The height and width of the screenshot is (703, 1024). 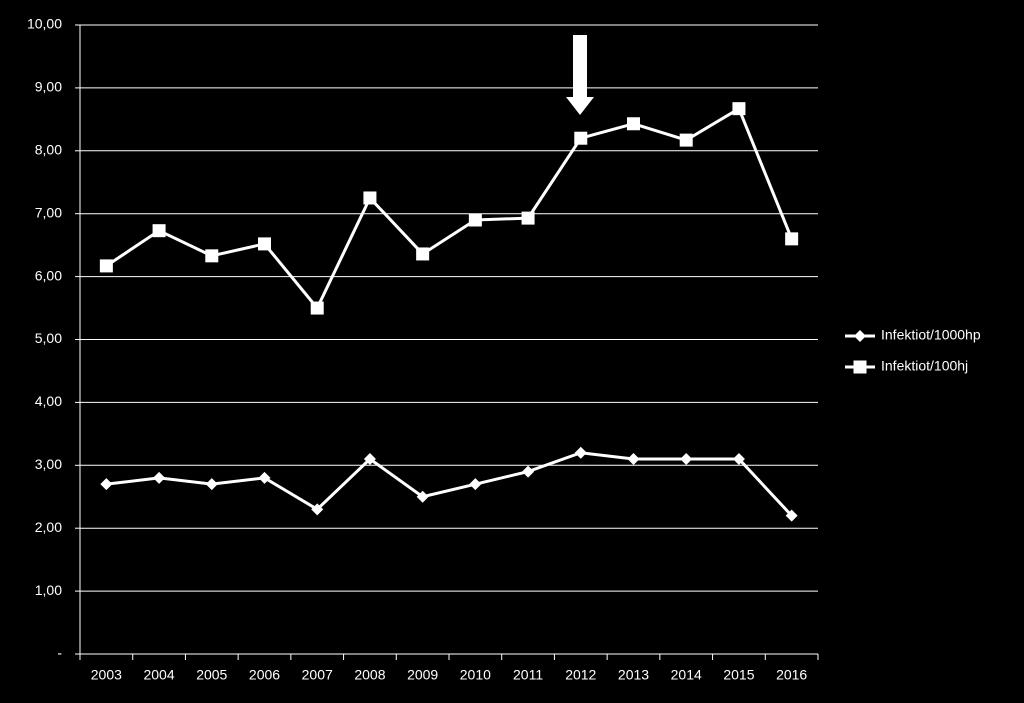 What do you see at coordinates (106, 675) in the screenshot?
I see `x-tick-label: 2003` at bounding box center [106, 675].